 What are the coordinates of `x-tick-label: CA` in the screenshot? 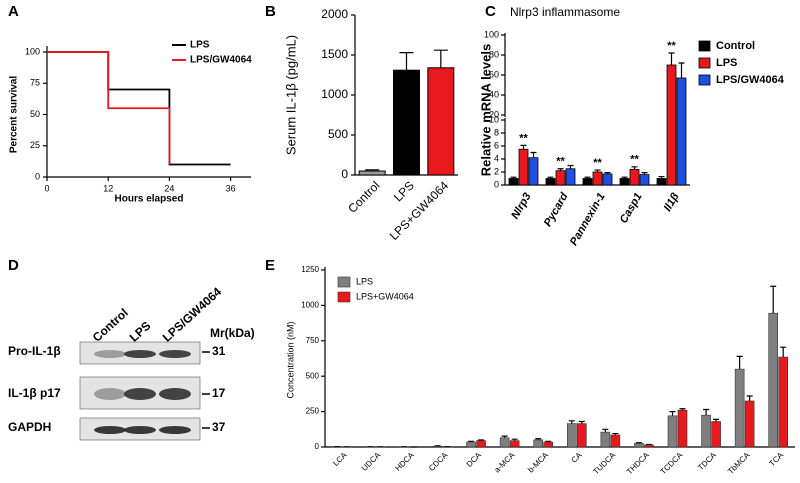 It's located at (576, 457).